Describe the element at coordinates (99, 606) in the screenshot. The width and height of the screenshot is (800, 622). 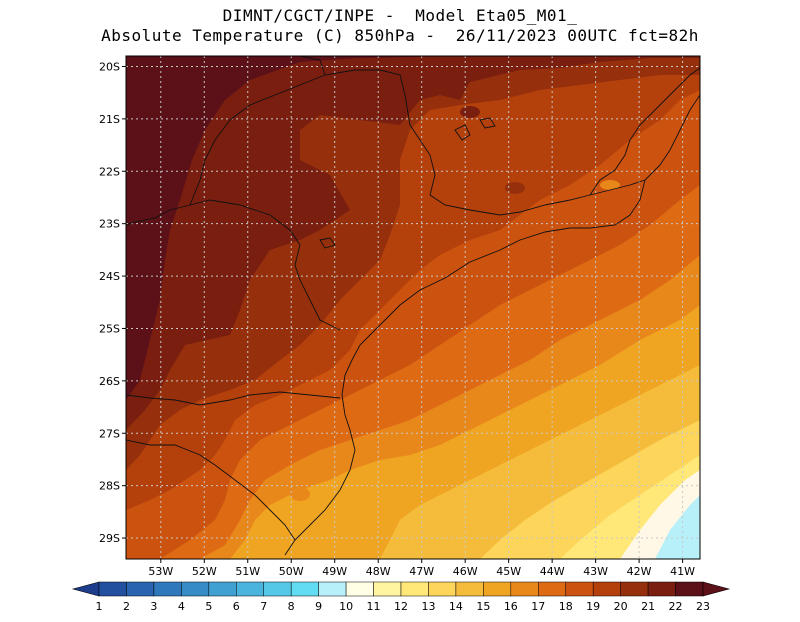
I see `colorbar-label: 1` at that location.